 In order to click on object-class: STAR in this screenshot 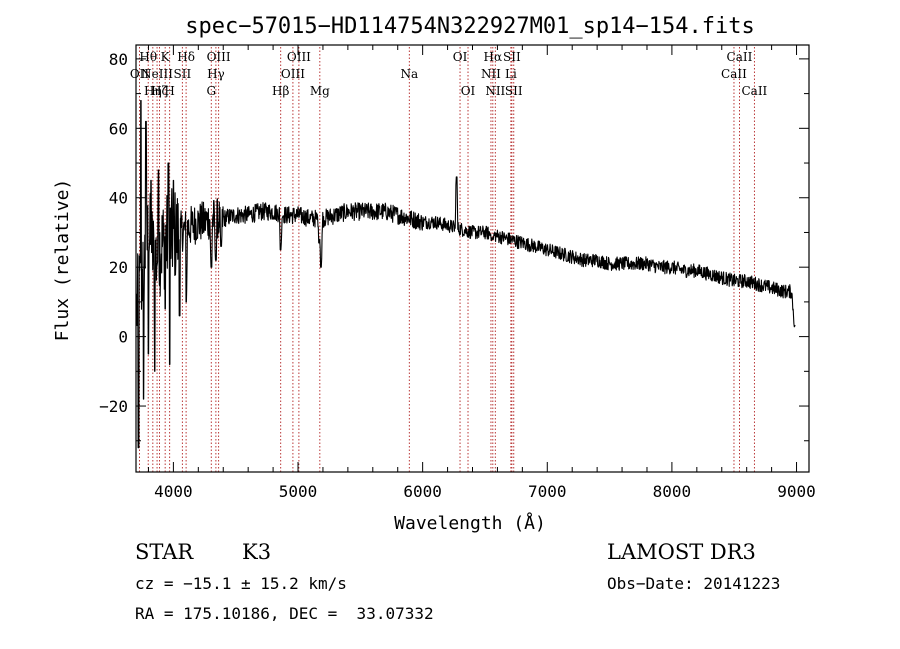, I will do `click(164, 552)`.